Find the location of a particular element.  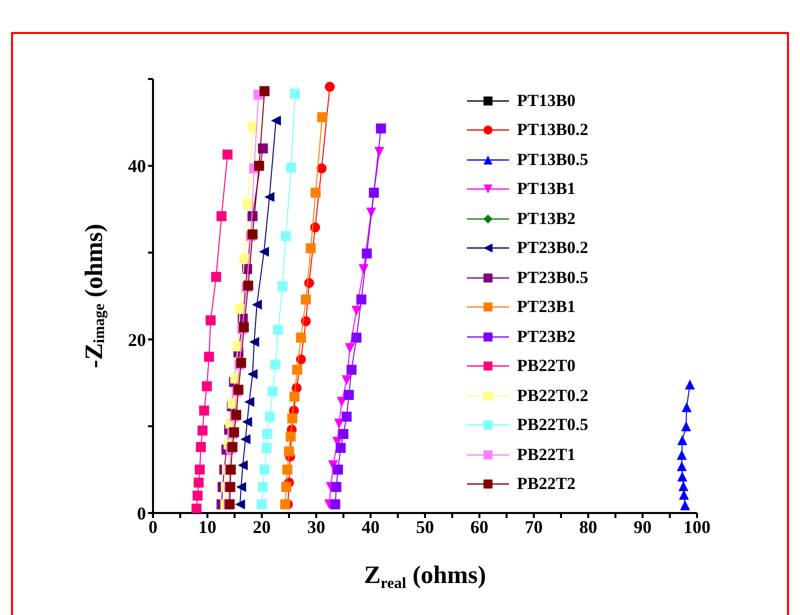

legend-label: PT23B0.5 is located at coordinates (552, 278).